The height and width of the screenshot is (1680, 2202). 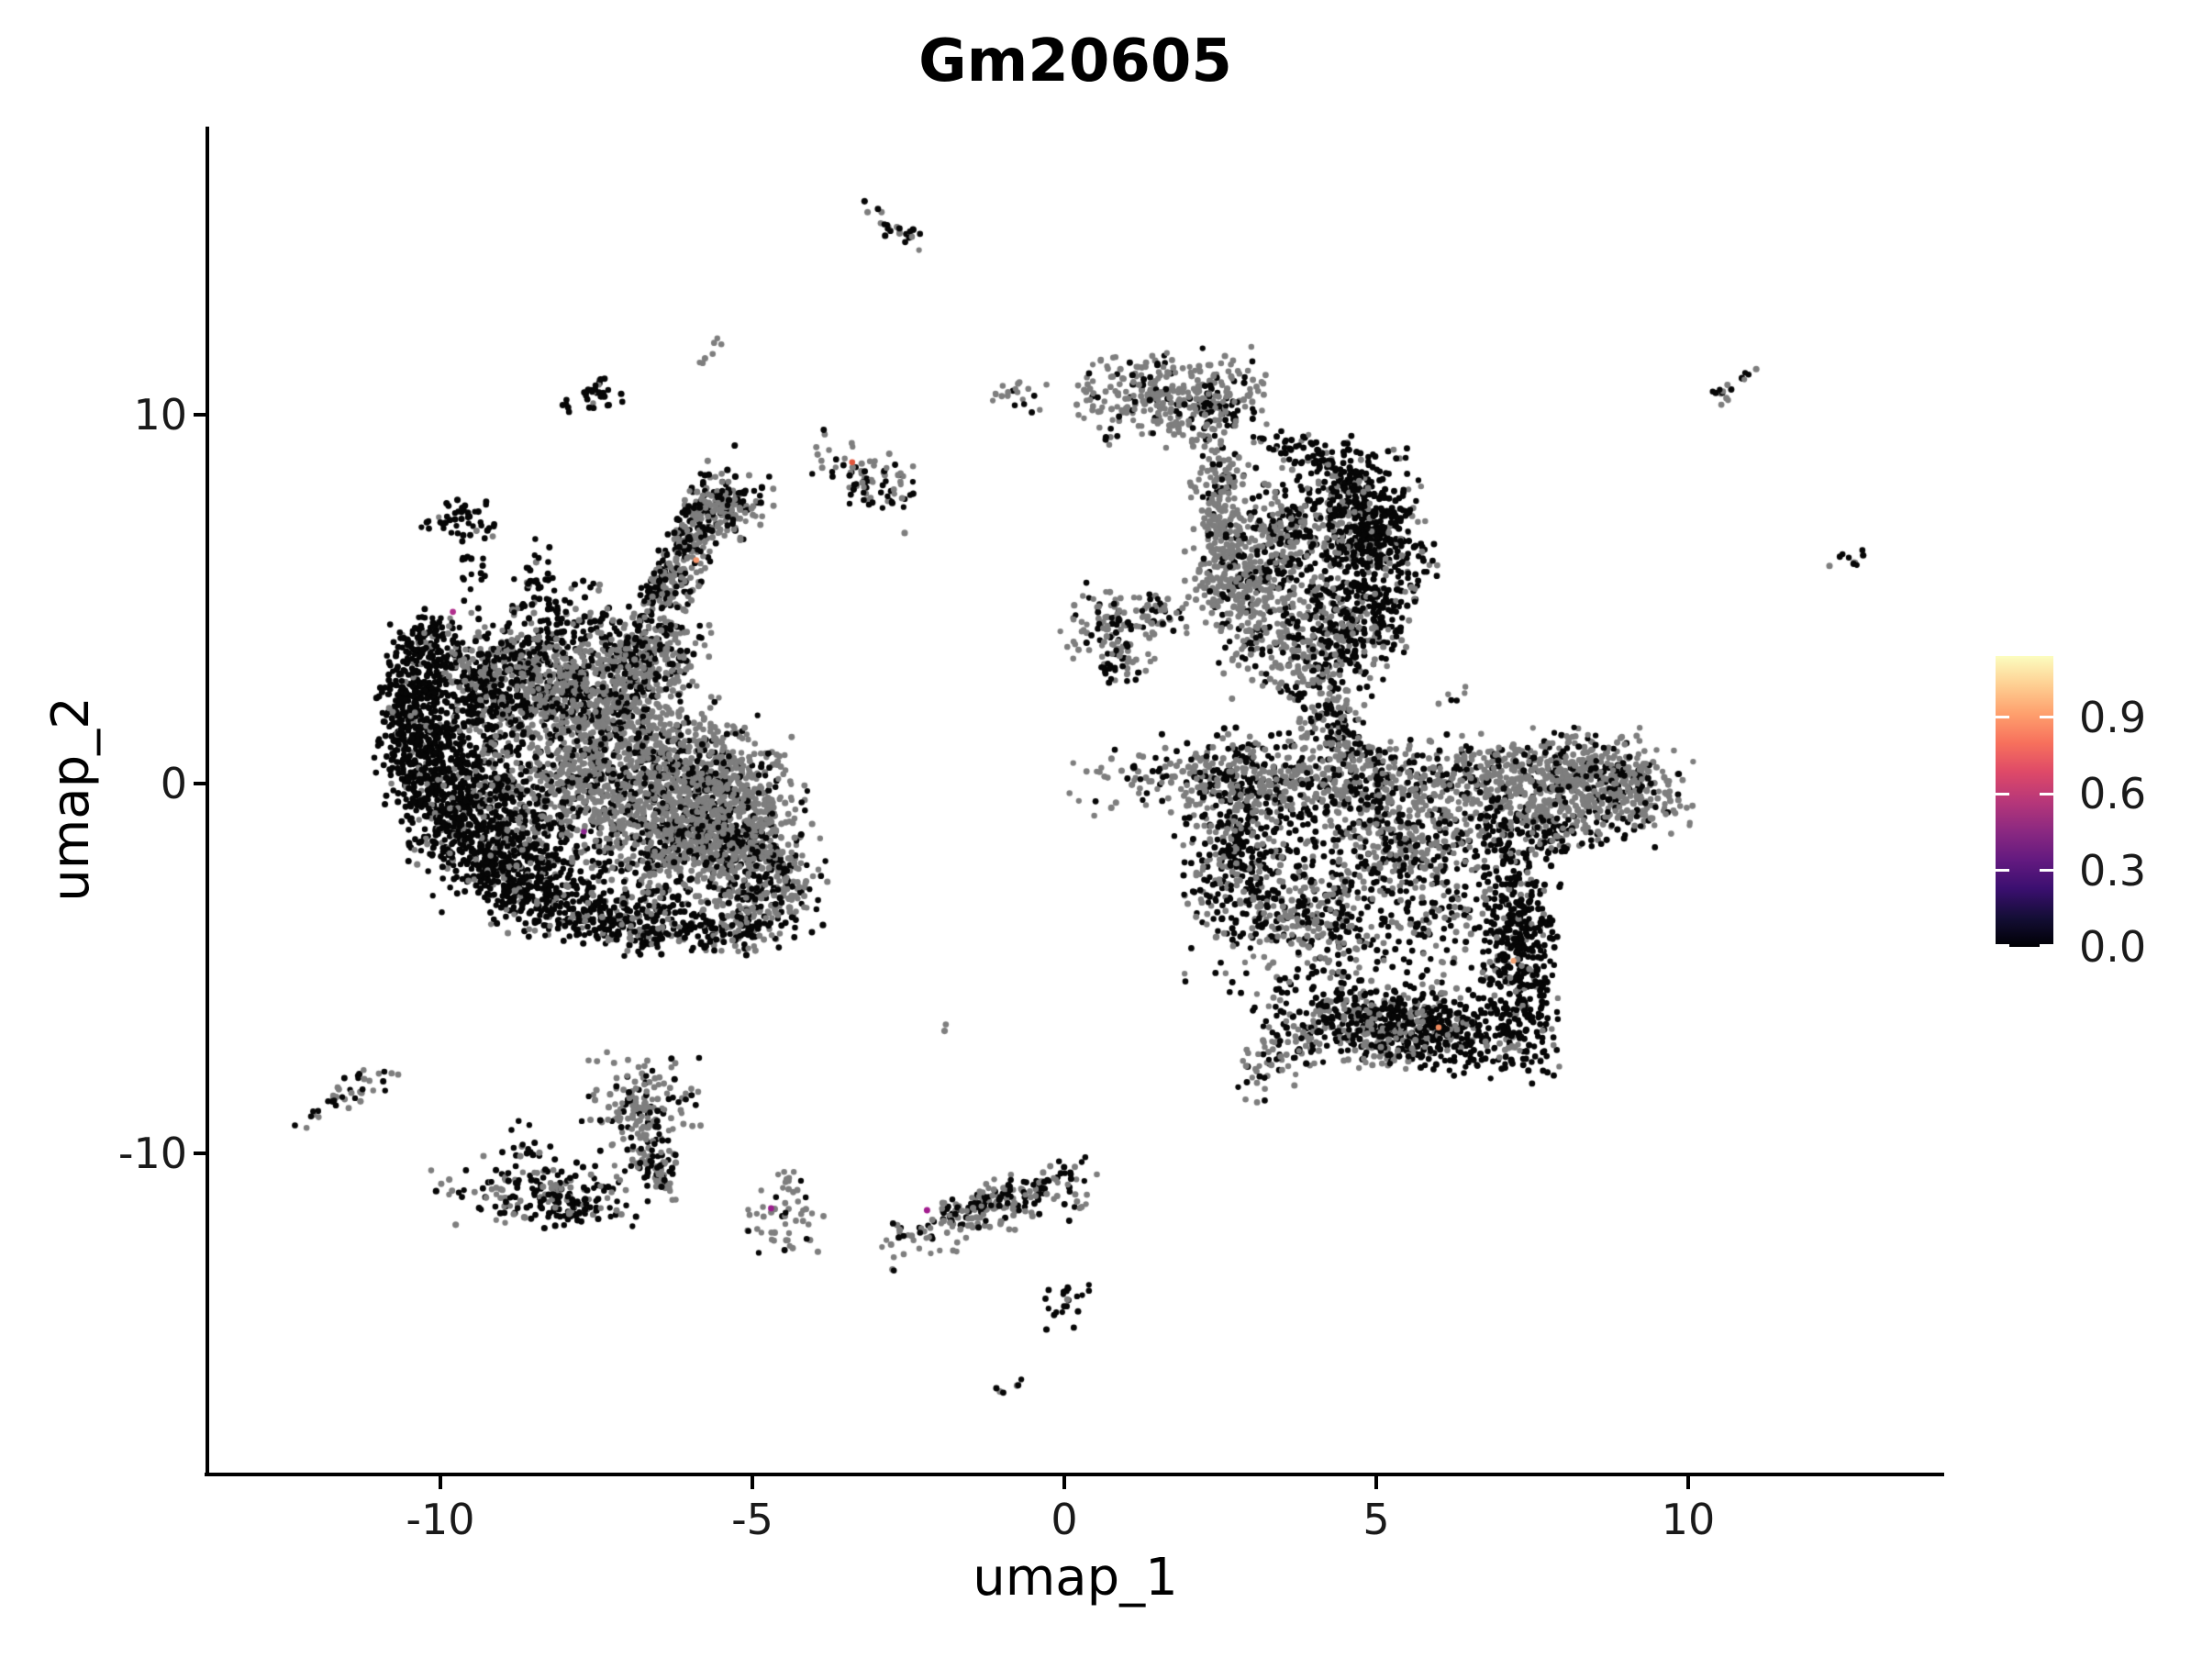 What do you see at coordinates (1064, 1519) in the screenshot?
I see `x-tick-label: 0` at bounding box center [1064, 1519].